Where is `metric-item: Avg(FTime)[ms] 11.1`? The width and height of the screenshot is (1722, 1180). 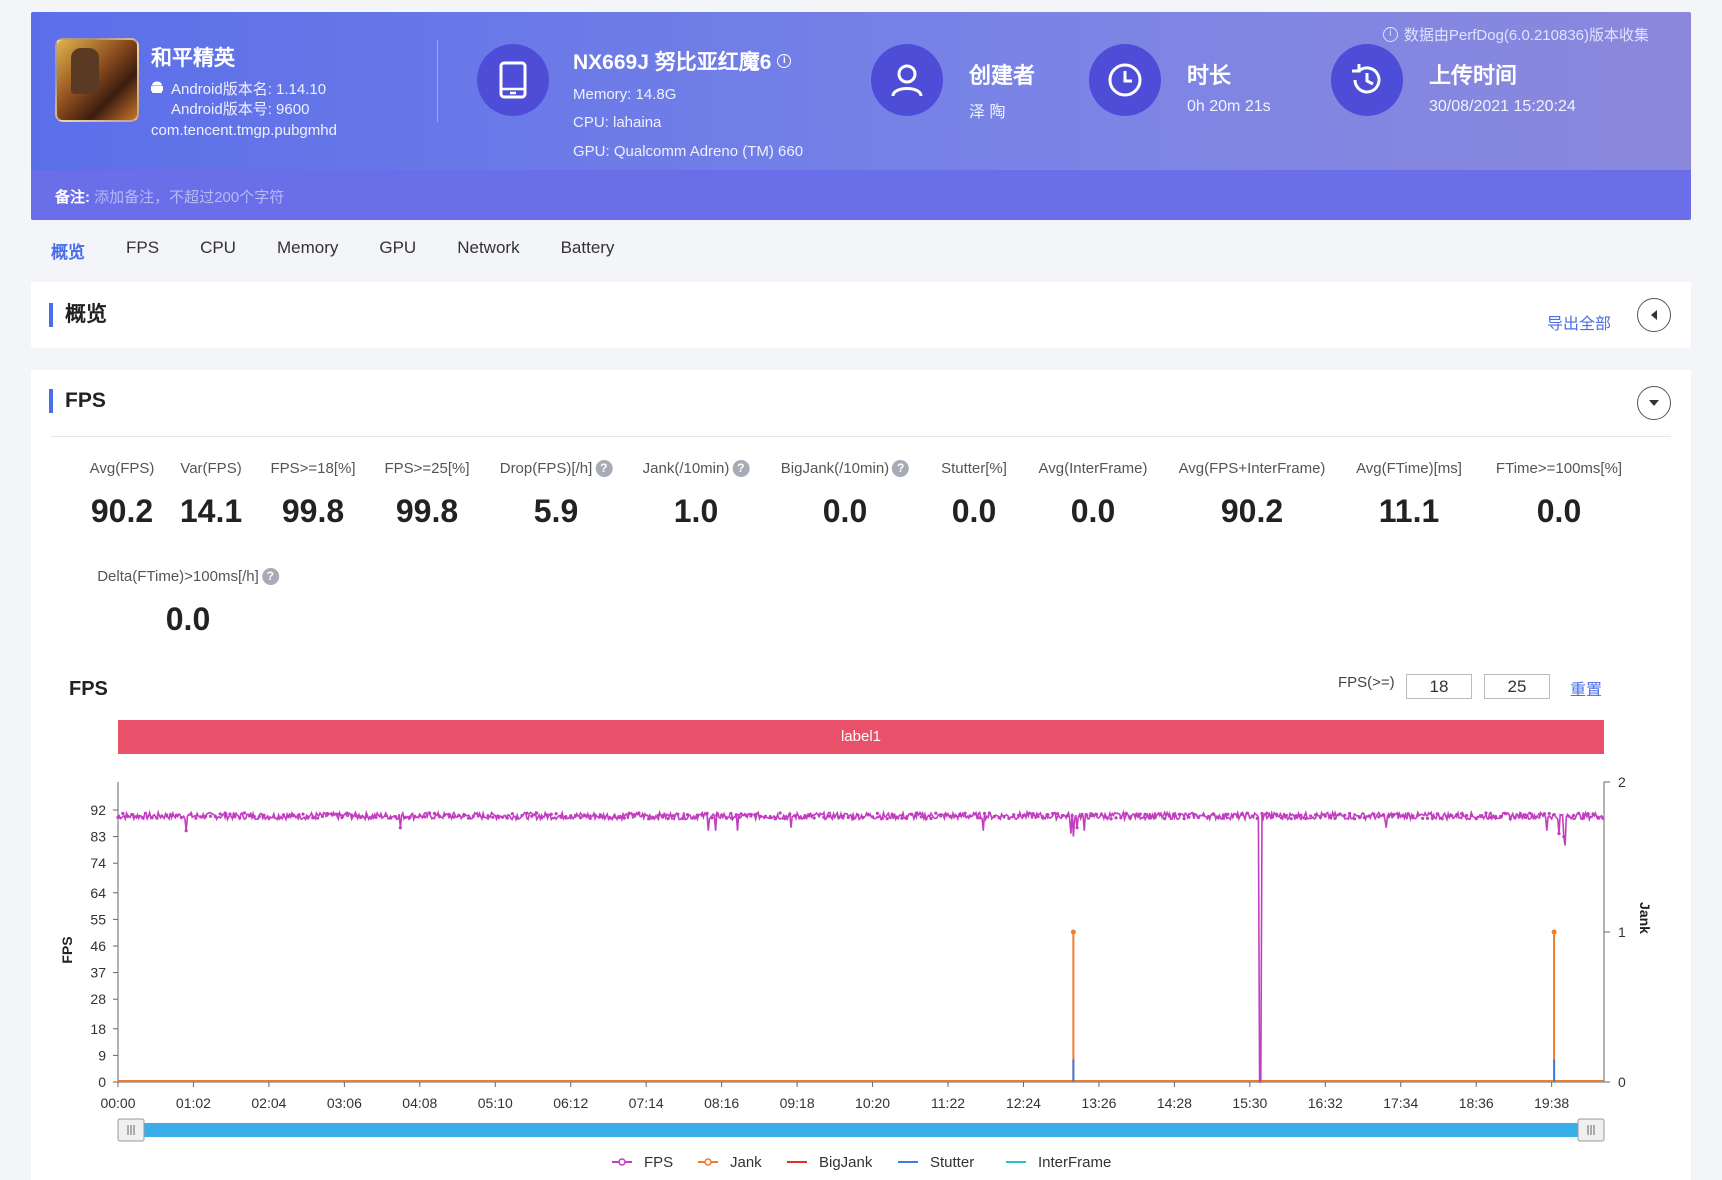
metric-item: Avg(FTime)[ms] 11.1 is located at coordinates (1409, 495).